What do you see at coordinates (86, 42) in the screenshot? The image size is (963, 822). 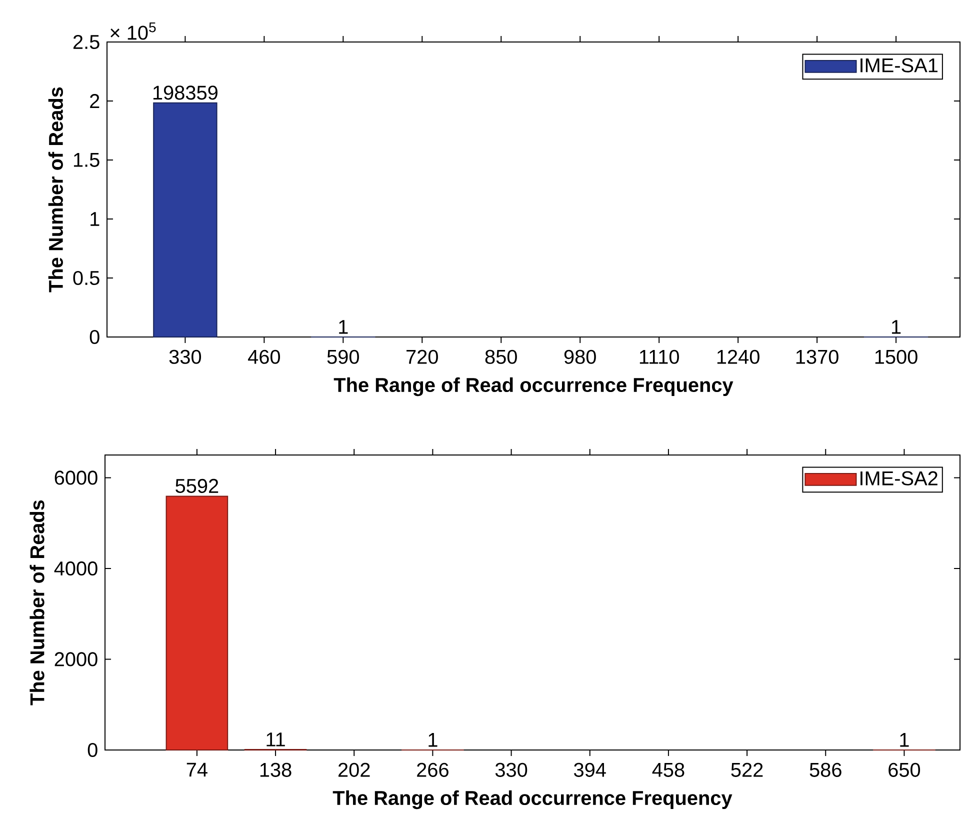 I see `y-tick-label: 2.5` at bounding box center [86, 42].